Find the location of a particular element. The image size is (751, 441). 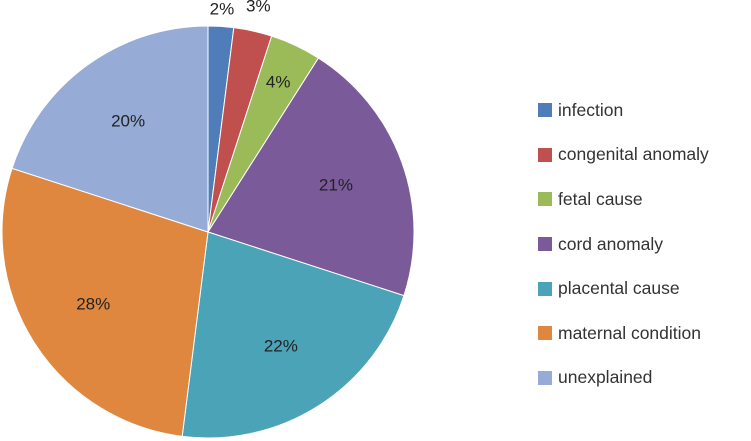

legend-item-maternal-condition: maternal condition is located at coordinates (623, 333).